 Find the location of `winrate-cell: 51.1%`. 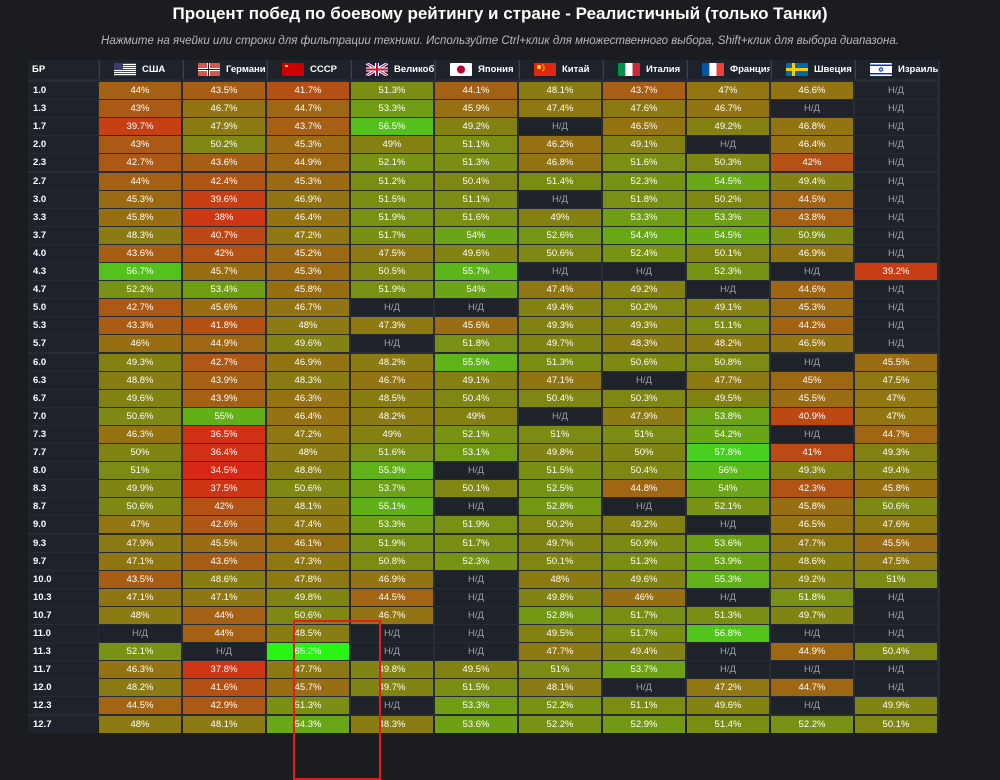

winrate-cell: 51.1% is located at coordinates (476, 199).